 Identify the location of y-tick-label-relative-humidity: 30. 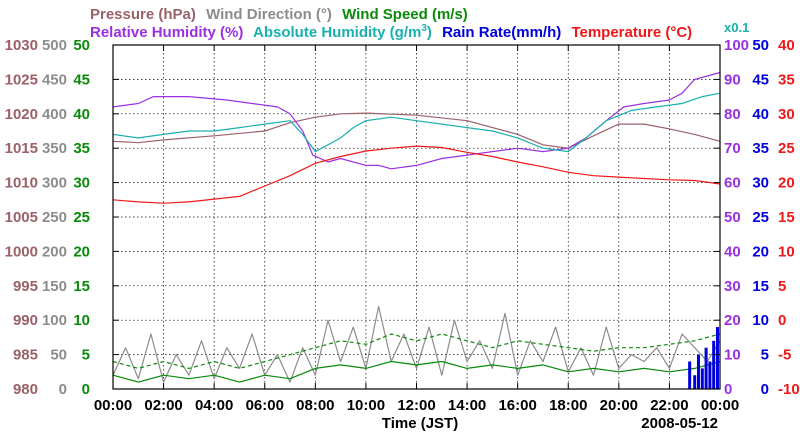
(732, 286).